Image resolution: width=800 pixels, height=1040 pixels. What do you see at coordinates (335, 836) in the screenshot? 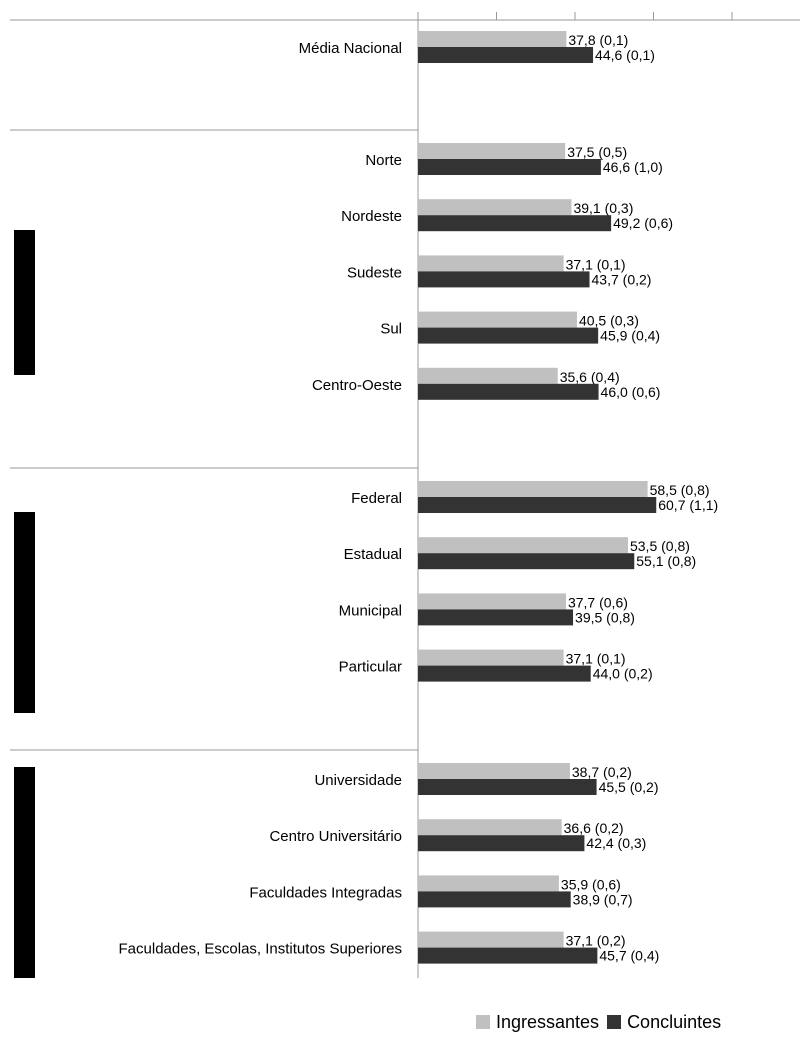
I see `category-label: Centro Universitário` at bounding box center [335, 836].